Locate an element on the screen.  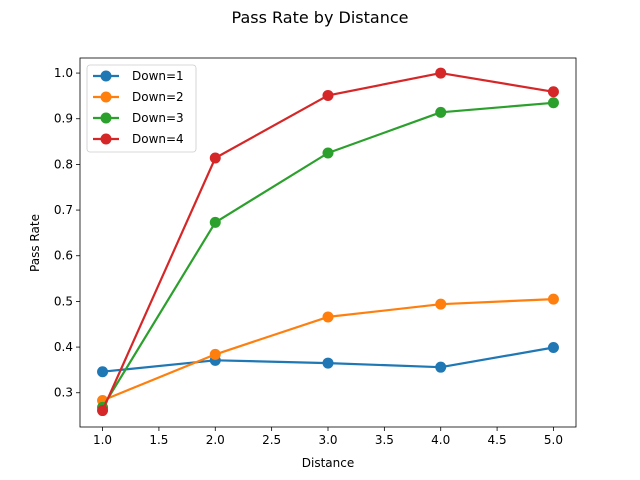
legend-label: Down=4 is located at coordinates (158, 139).